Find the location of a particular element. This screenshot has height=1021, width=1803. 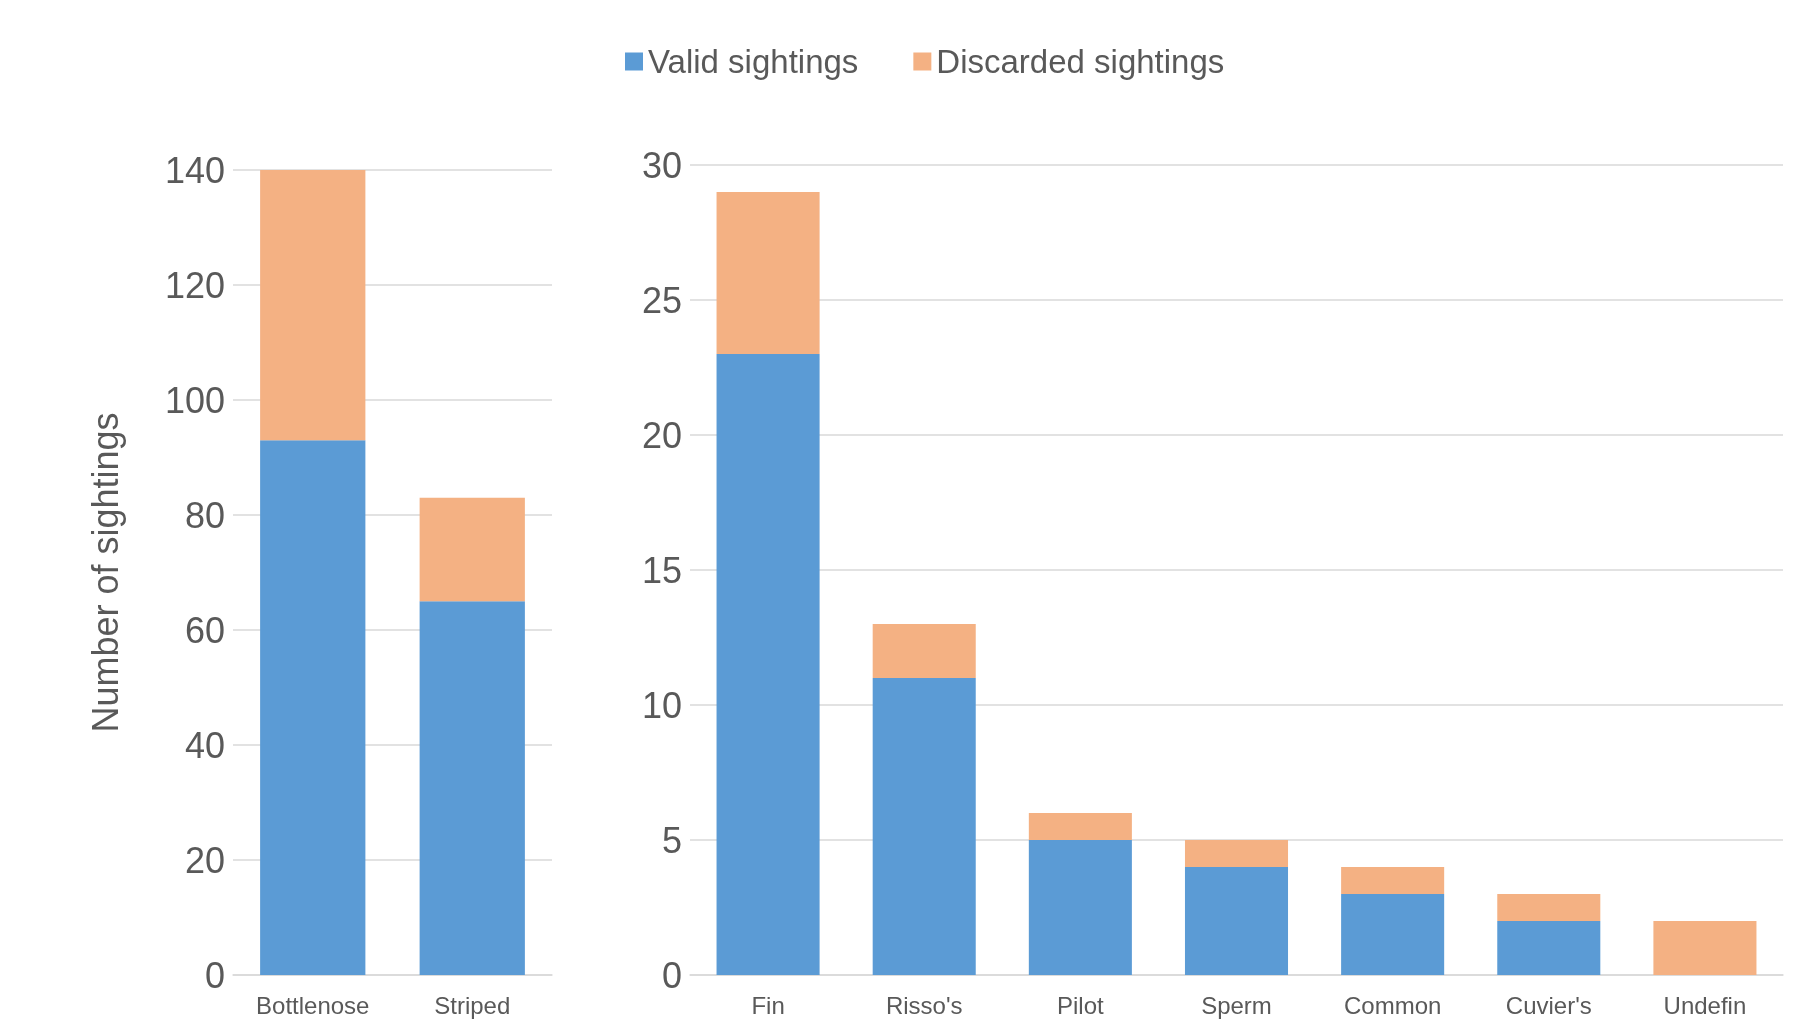

y-tick-label: 100 is located at coordinates (194, 400).